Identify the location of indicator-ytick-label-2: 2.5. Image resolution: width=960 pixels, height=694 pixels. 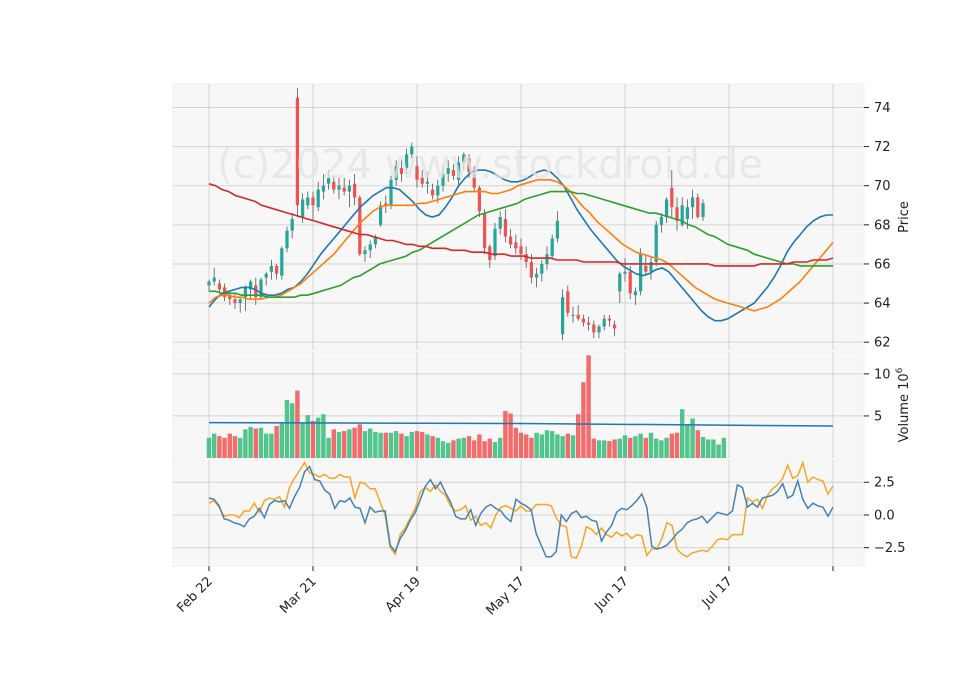
(884, 483).